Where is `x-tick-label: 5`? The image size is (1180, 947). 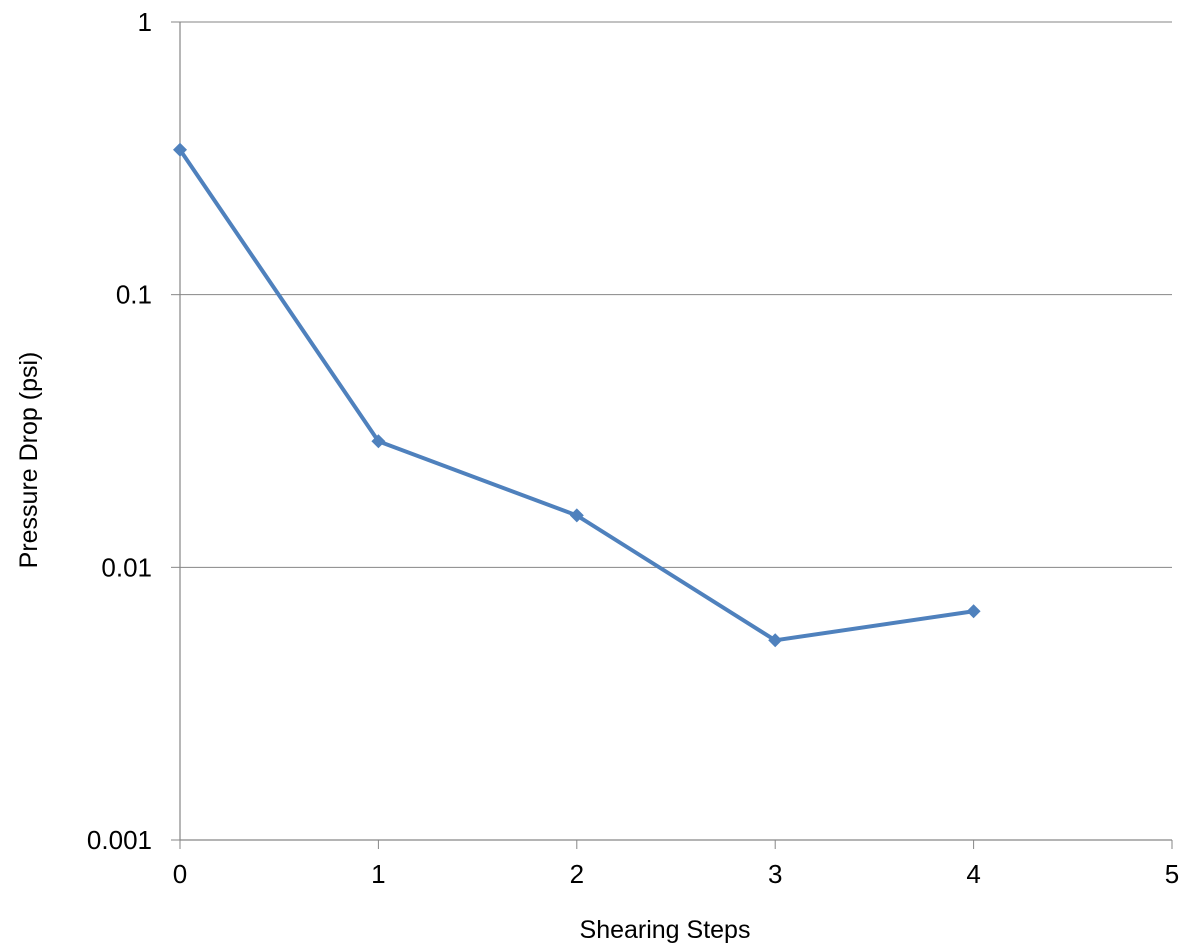
x-tick-label: 5 is located at coordinates (1172, 874).